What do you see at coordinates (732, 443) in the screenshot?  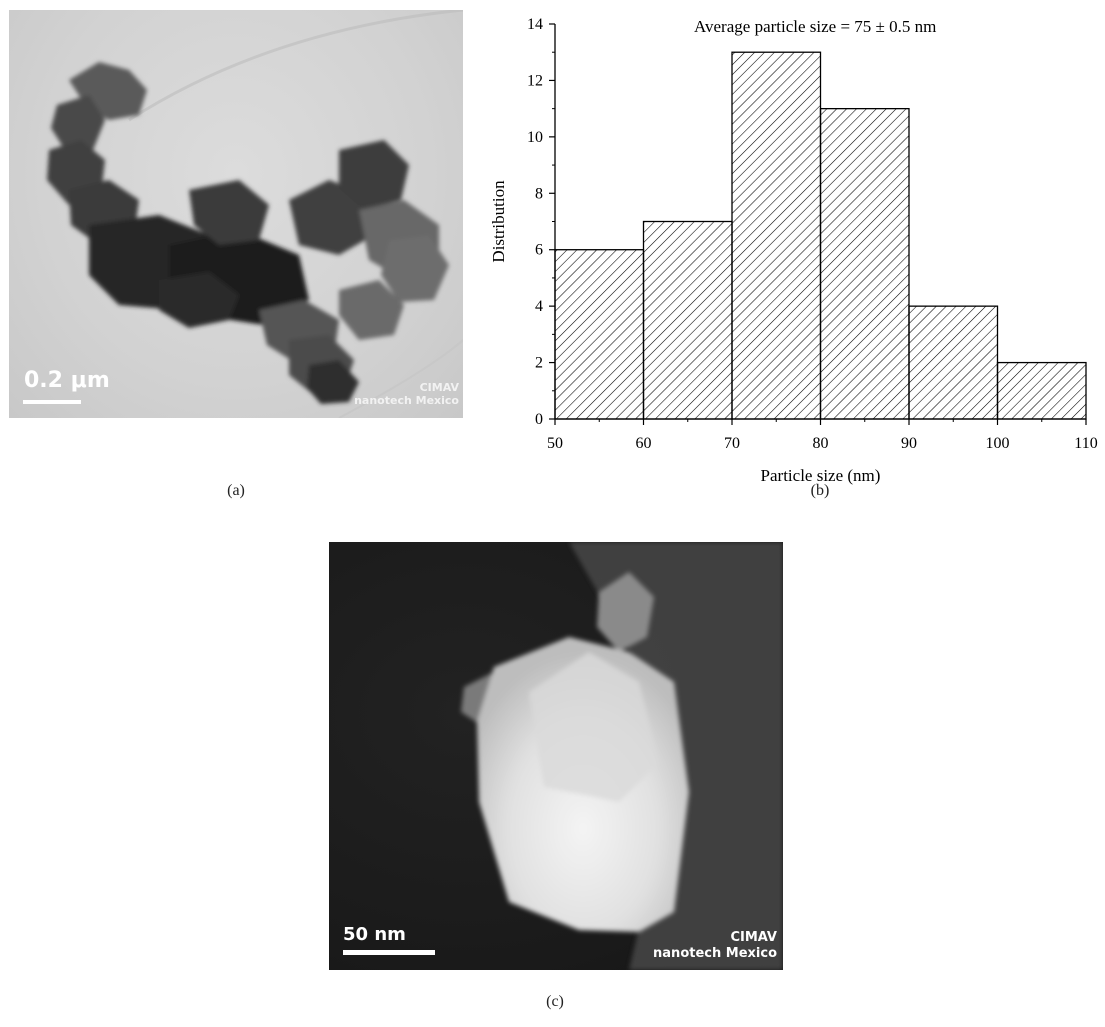 I see `x-tick-label: 70` at bounding box center [732, 443].